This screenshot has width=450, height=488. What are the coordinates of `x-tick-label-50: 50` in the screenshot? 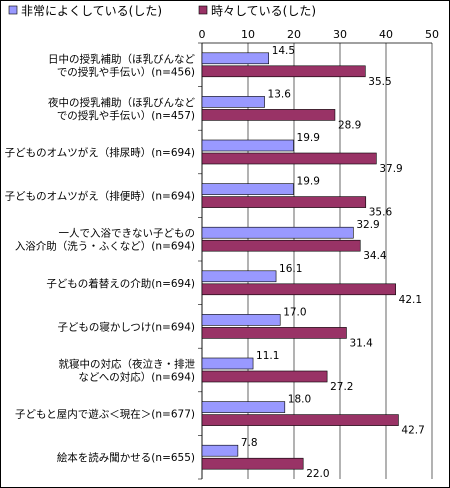 It's located at (432, 34).